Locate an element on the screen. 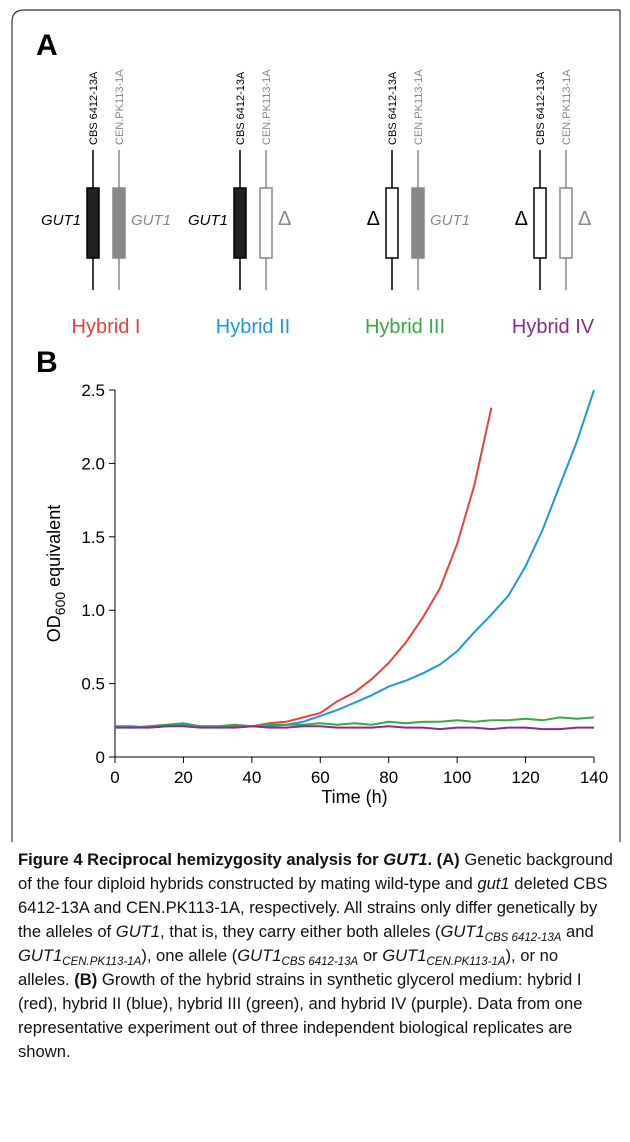 The image size is (630, 1142). x-tick-label: 40 is located at coordinates (251, 777).